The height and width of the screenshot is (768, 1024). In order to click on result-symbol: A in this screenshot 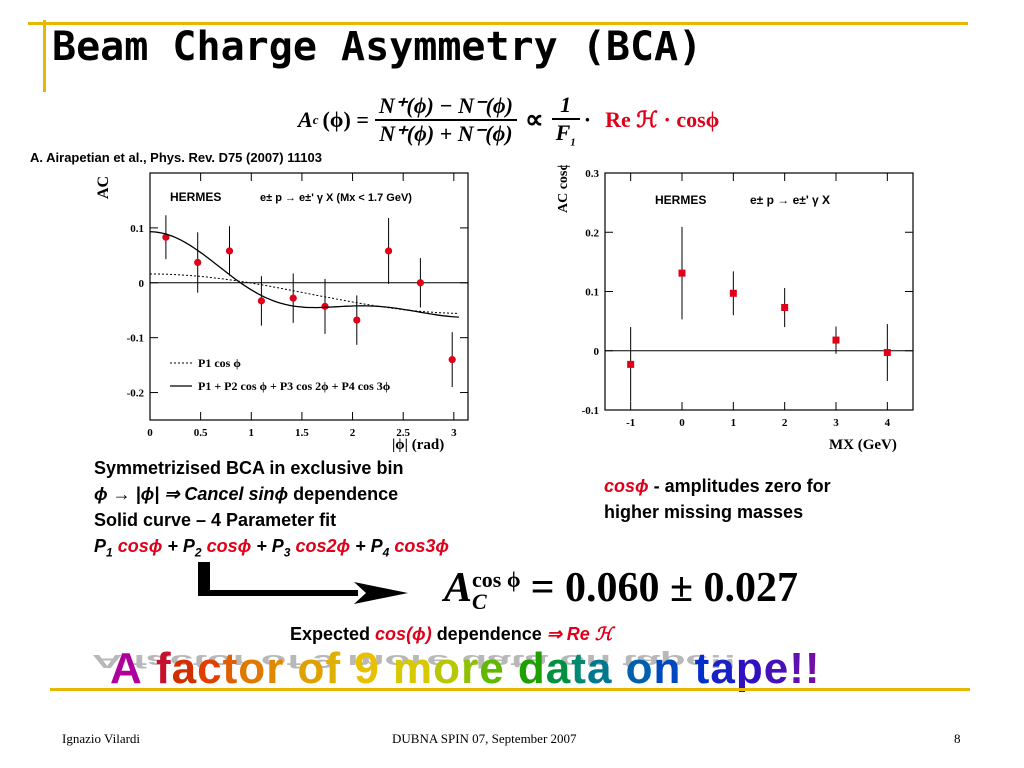, I will do `click(458, 588)`.